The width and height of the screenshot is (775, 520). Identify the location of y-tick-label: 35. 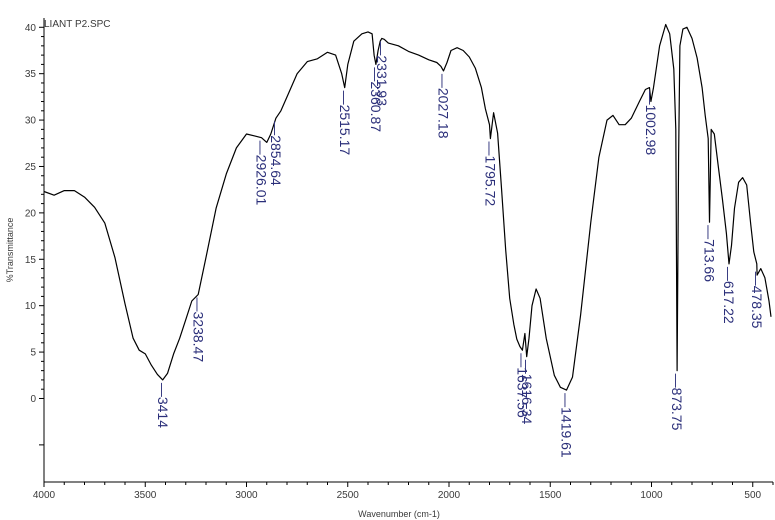
(31, 74).